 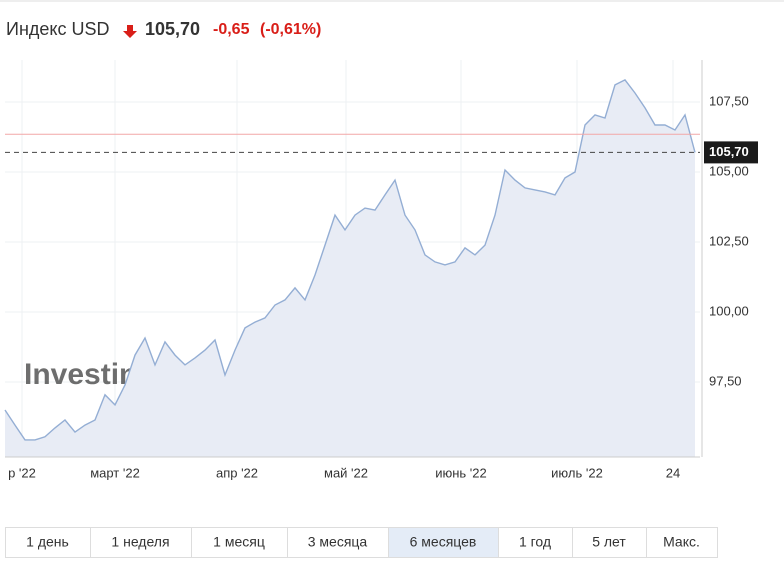 What do you see at coordinates (172, 29) in the screenshot?
I see `price: 105,70` at bounding box center [172, 29].